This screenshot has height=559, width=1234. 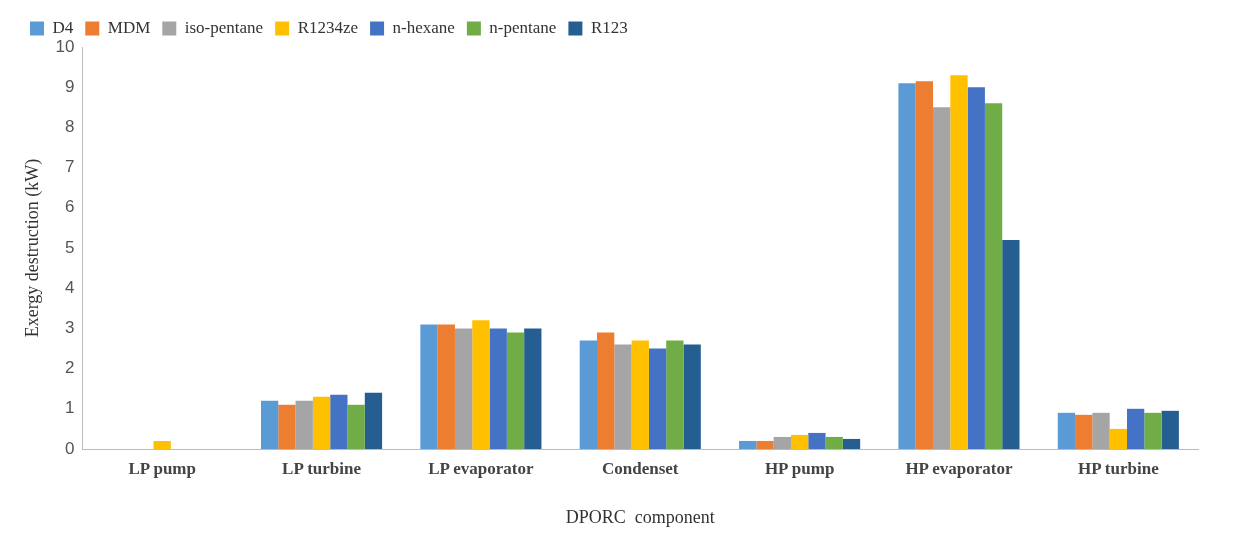 What do you see at coordinates (523, 27) in the screenshot?
I see `legend-label: n-pentane` at bounding box center [523, 27].